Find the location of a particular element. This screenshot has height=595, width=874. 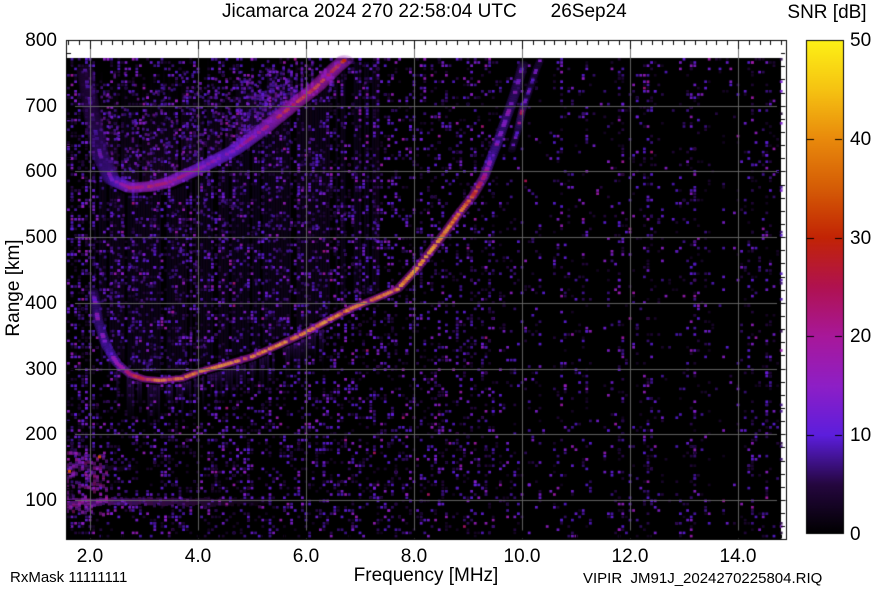

y-axis-label: Range [km] is located at coordinates (13, 288).